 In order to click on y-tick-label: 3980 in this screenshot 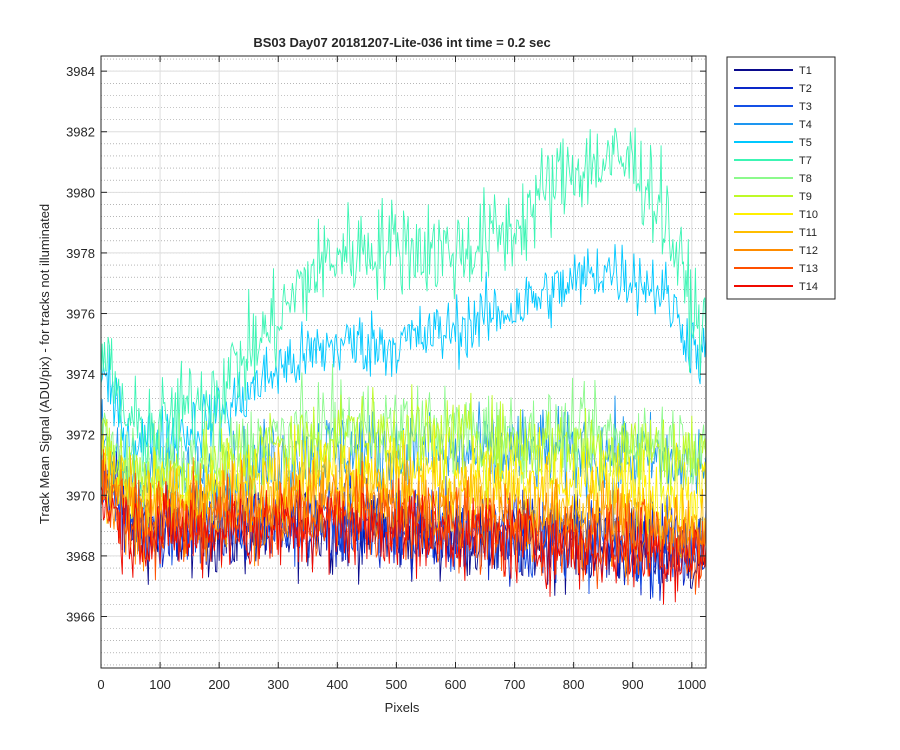, I will do `click(80, 192)`.